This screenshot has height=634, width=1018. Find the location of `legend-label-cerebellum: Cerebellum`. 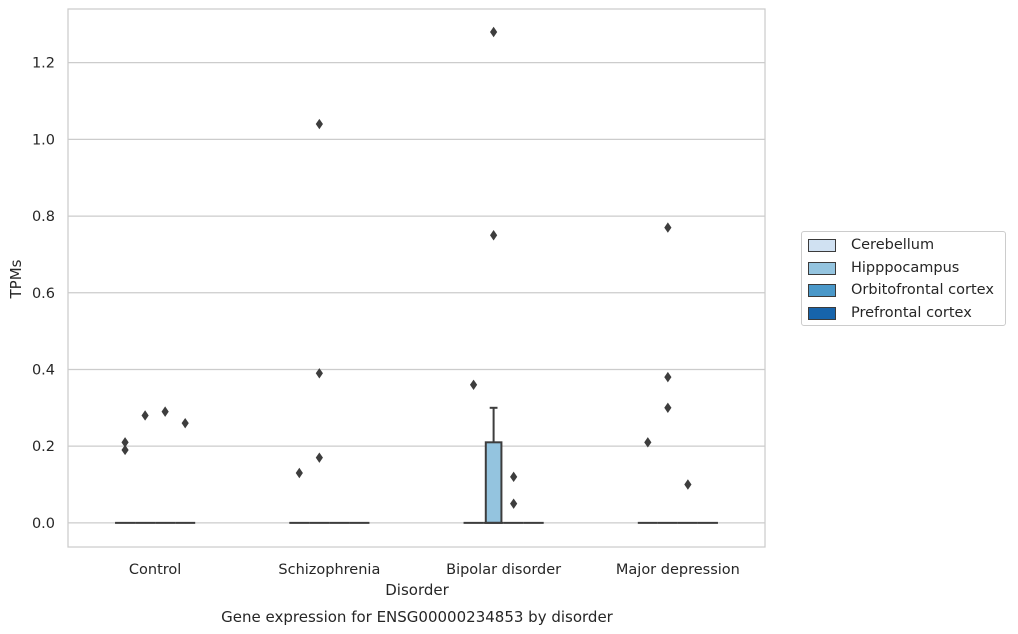

legend-label-cerebellum: Cerebellum is located at coordinates (893, 245).